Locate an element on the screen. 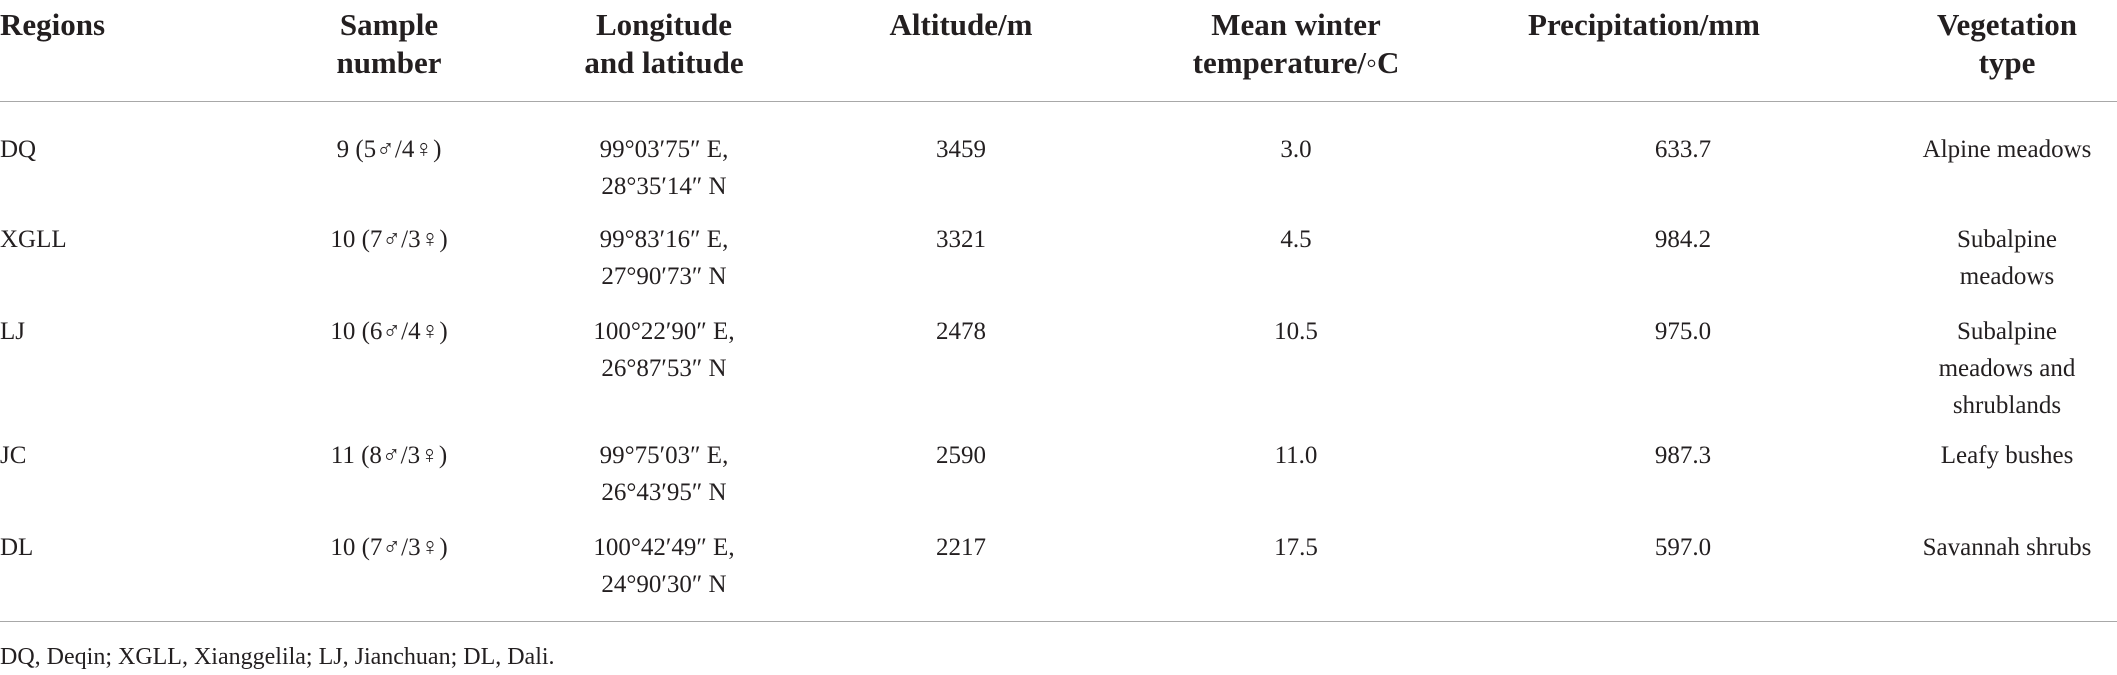 The image size is (2117, 675). table-cell: 2478 is located at coordinates (961, 331).